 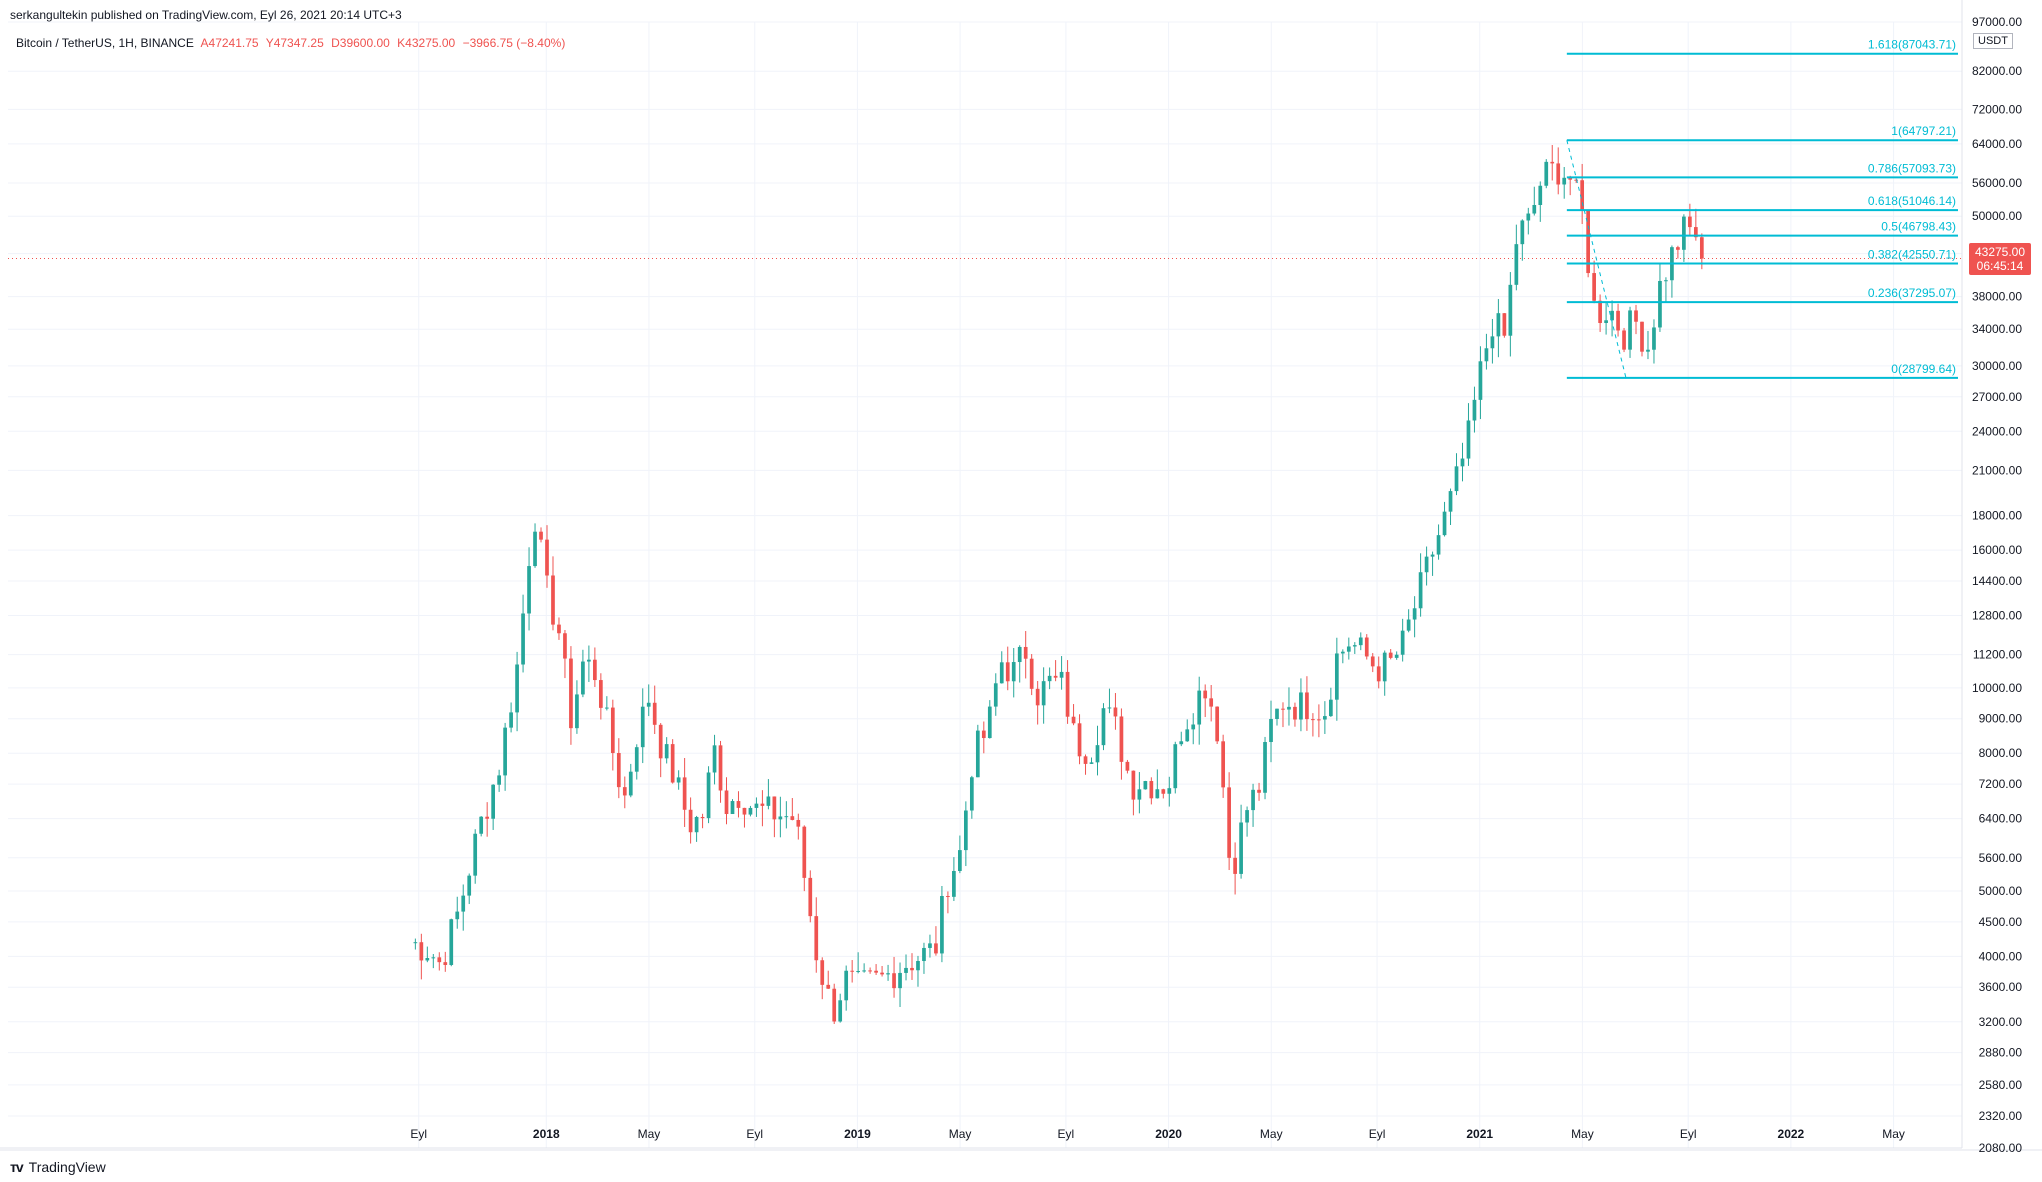 What do you see at coordinates (1997, 144) in the screenshot?
I see `price-axis-label: 64000.00` at bounding box center [1997, 144].